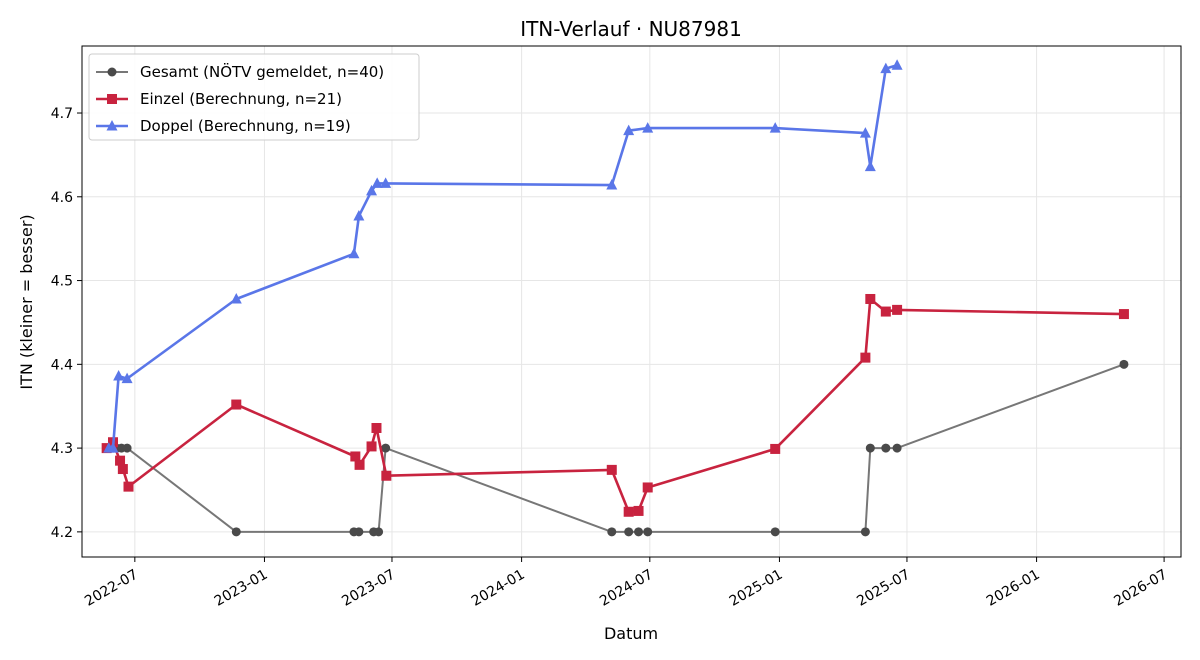 This screenshot has width=1200, height=660. What do you see at coordinates (631, 29) in the screenshot?
I see `chart-title: ITN-Verlauf · NU87981` at bounding box center [631, 29].